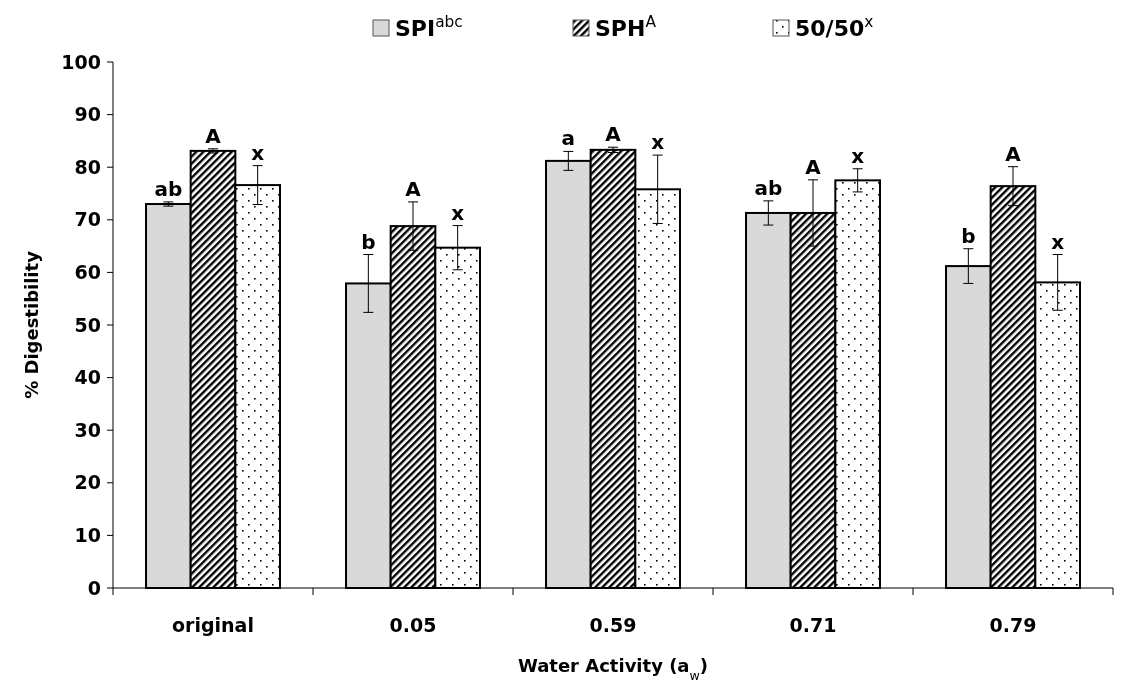 This screenshot has height=684, width=1121. Describe the element at coordinates (87, 219) in the screenshot. I see `y-tick-label: 70` at that location.